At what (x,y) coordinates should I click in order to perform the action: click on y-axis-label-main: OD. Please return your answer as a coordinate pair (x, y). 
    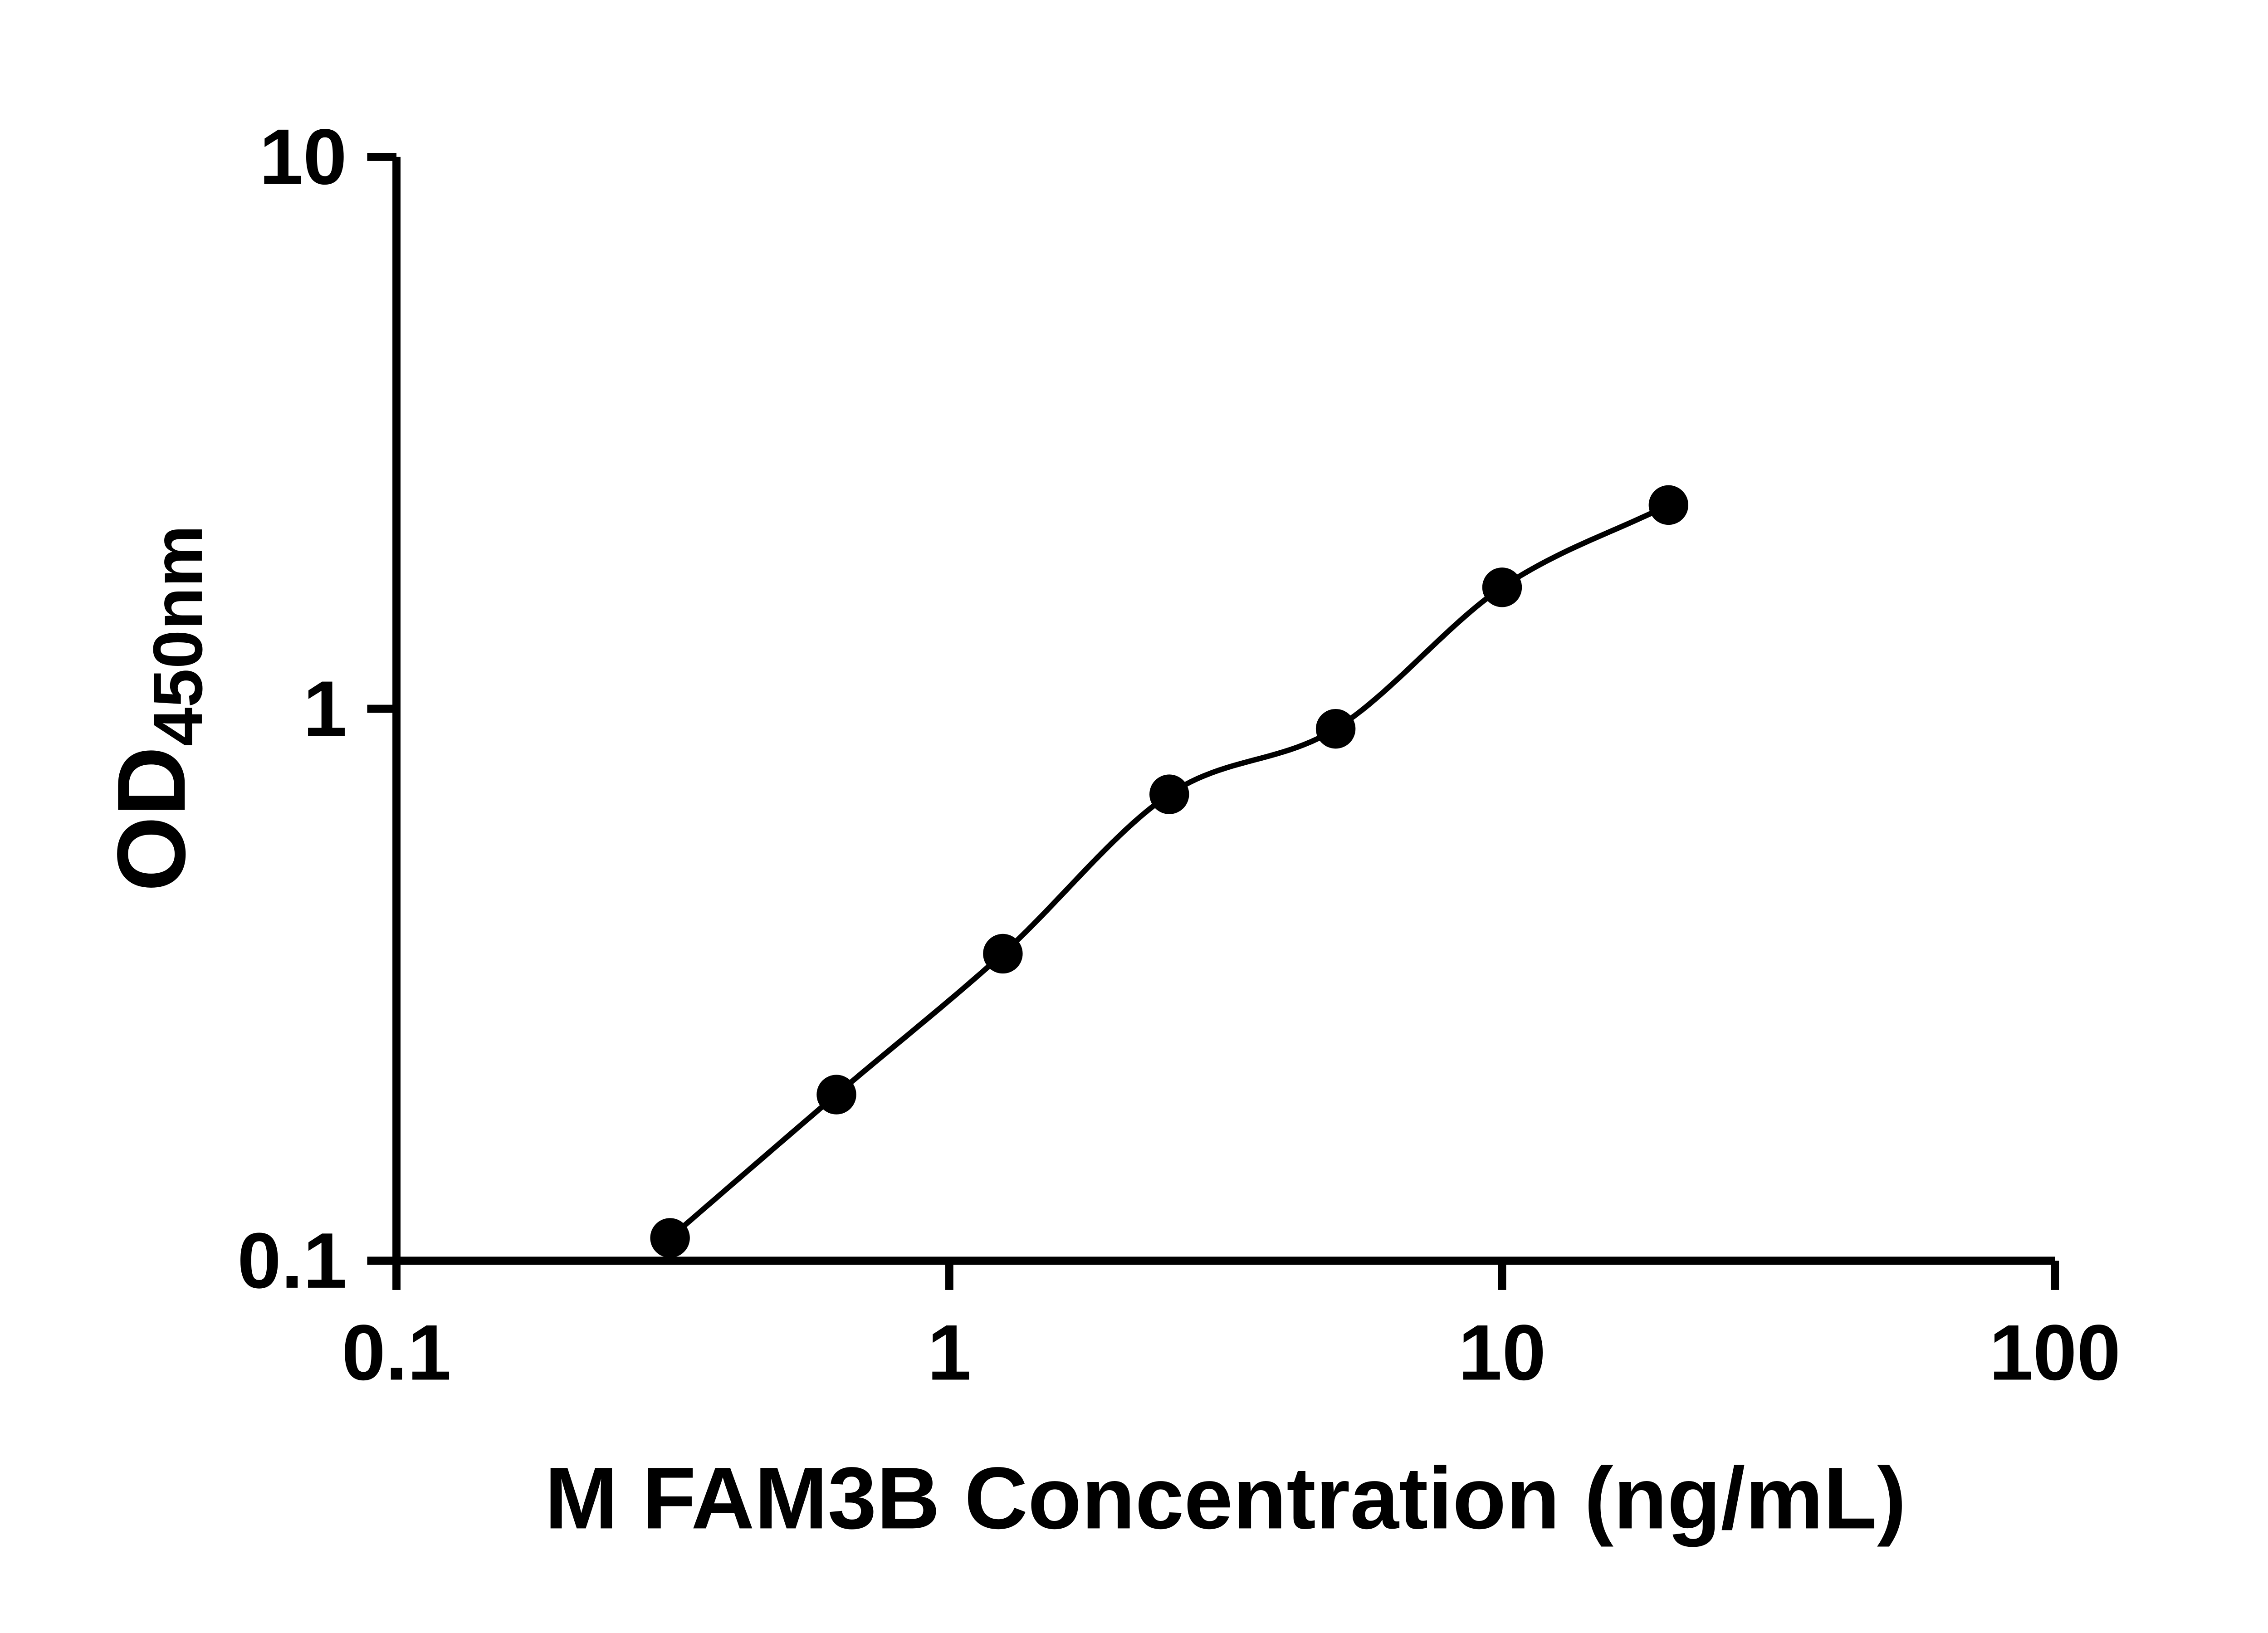
    Looking at the image, I should click on (151, 818).